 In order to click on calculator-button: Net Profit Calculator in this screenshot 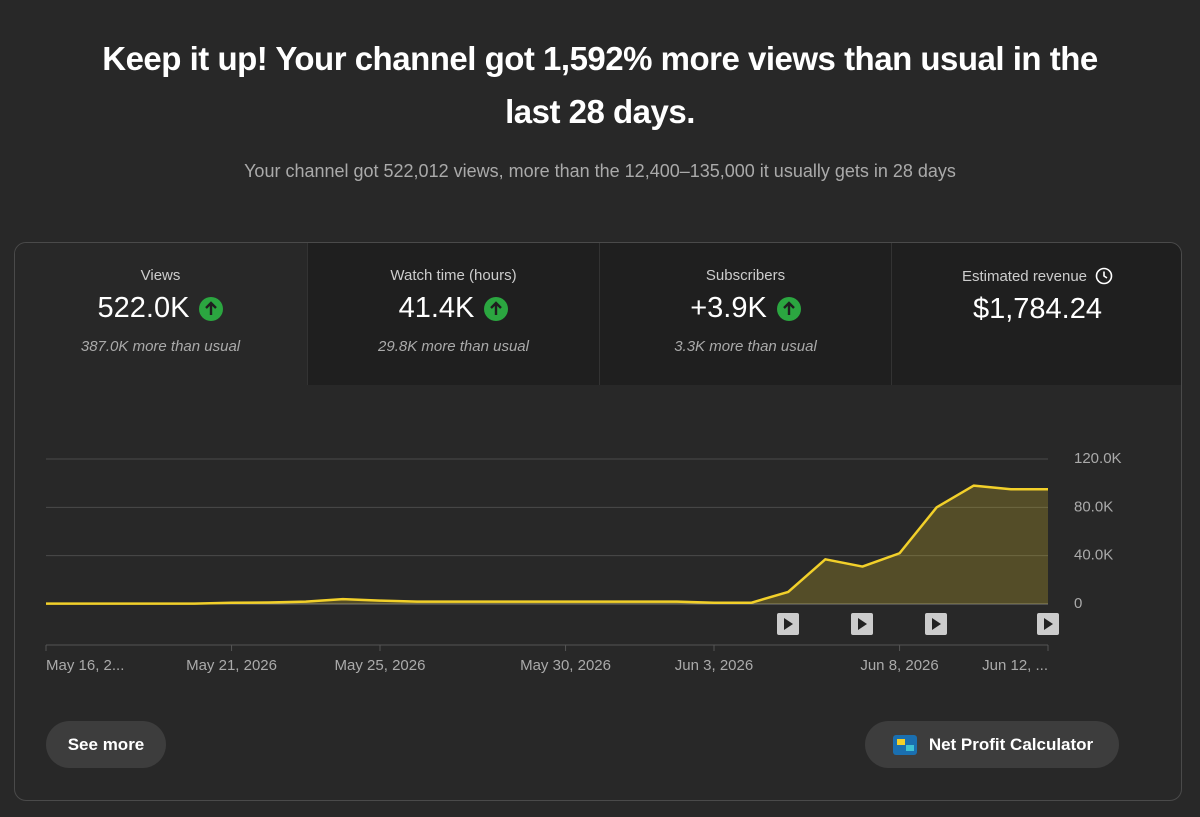, I will do `click(992, 744)`.